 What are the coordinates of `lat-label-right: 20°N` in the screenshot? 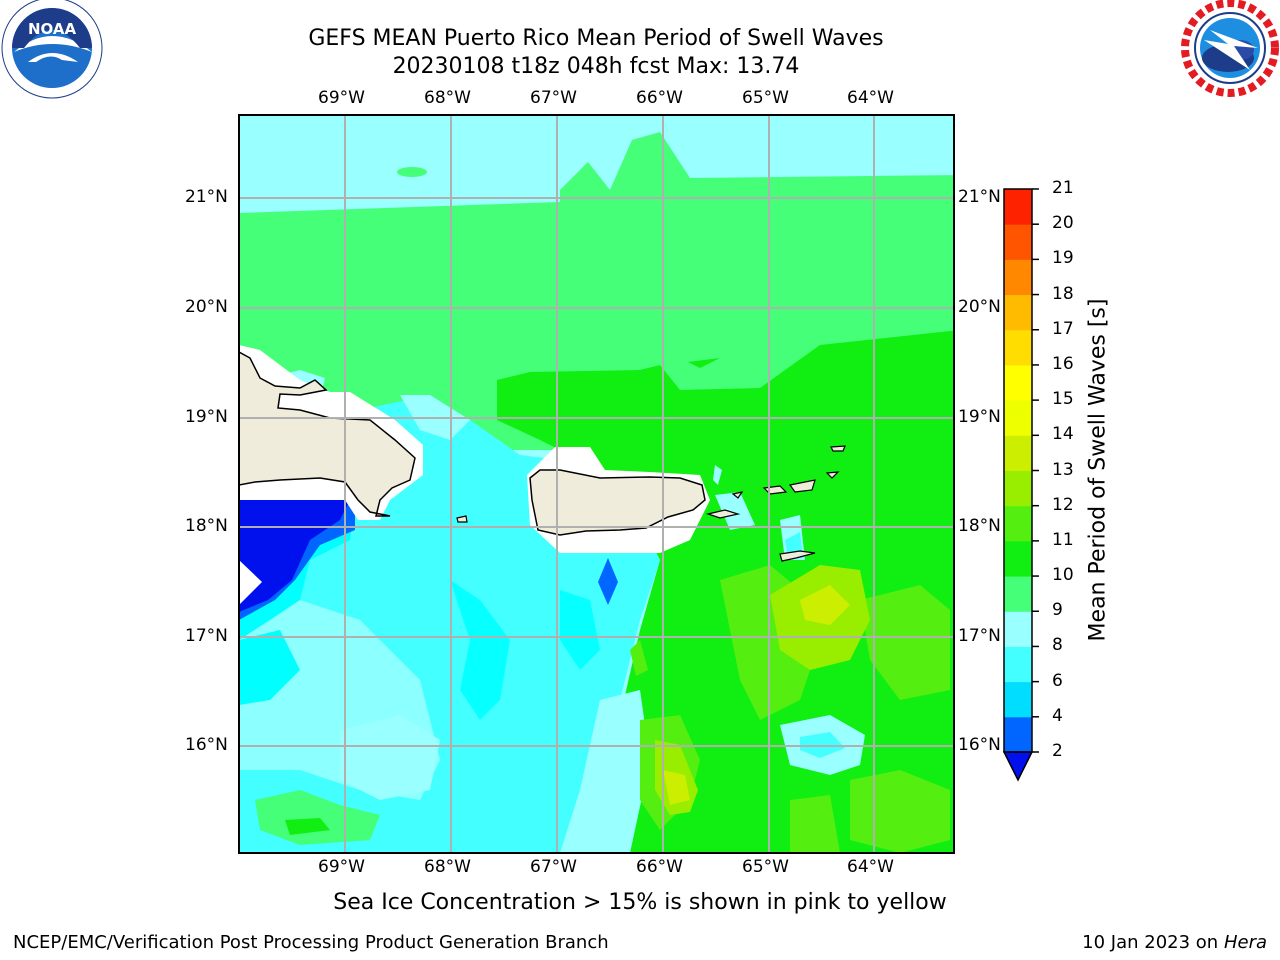 It's located at (979, 307).